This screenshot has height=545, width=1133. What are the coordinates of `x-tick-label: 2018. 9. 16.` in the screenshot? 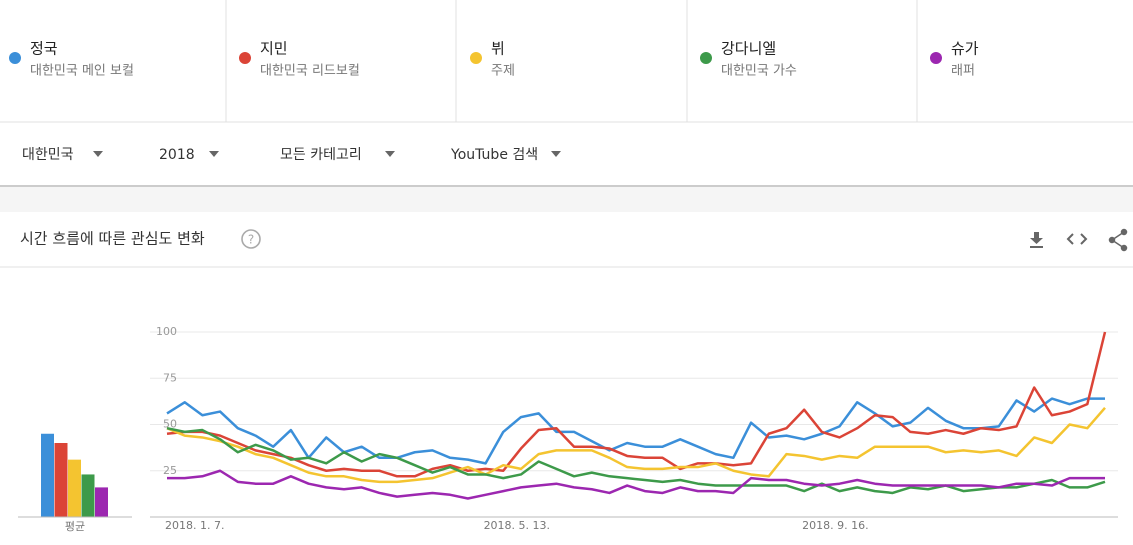 It's located at (835, 525).